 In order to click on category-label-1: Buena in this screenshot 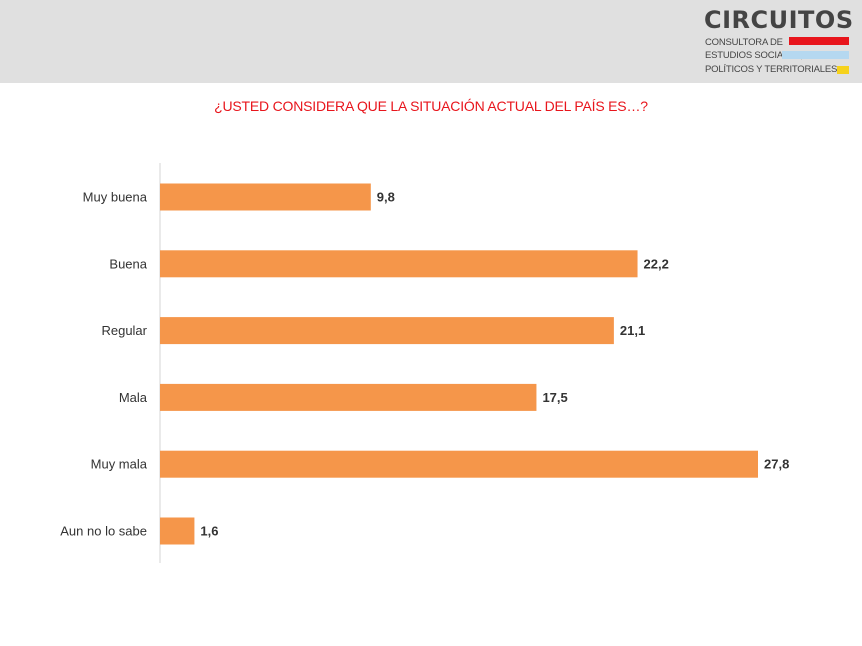, I will do `click(128, 263)`.